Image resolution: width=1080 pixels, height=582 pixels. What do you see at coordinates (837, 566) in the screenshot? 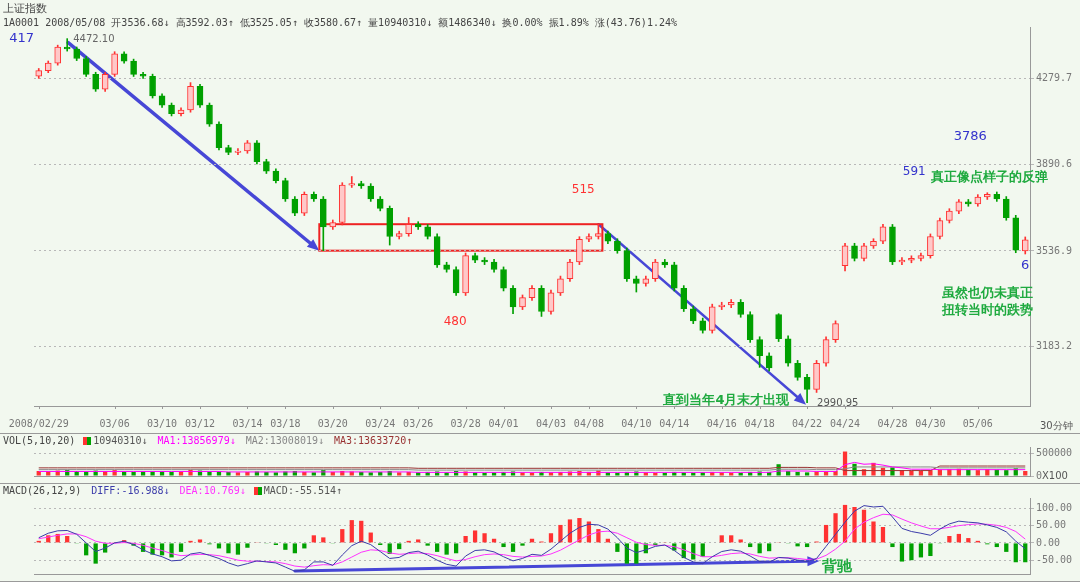
I see `annotation: 背驰` at bounding box center [837, 566].